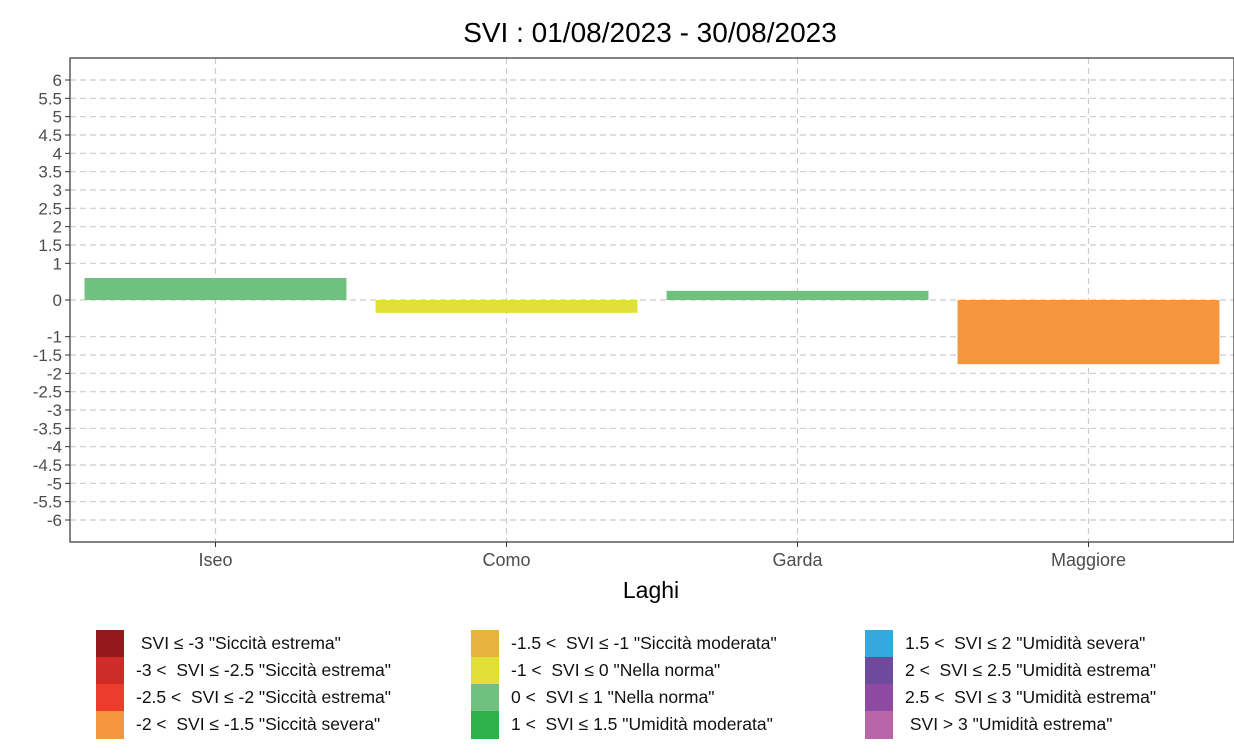  I want to click on y-tick-label: -2.5, so click(47, 392).